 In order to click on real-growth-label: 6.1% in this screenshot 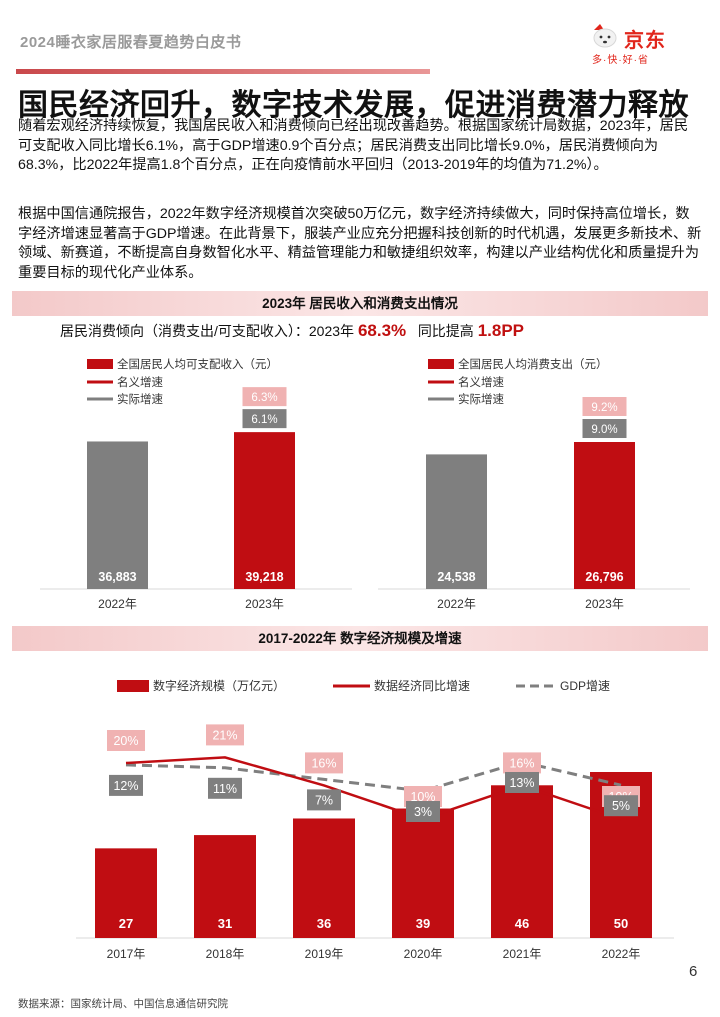, I will do `click(264, 420)`.